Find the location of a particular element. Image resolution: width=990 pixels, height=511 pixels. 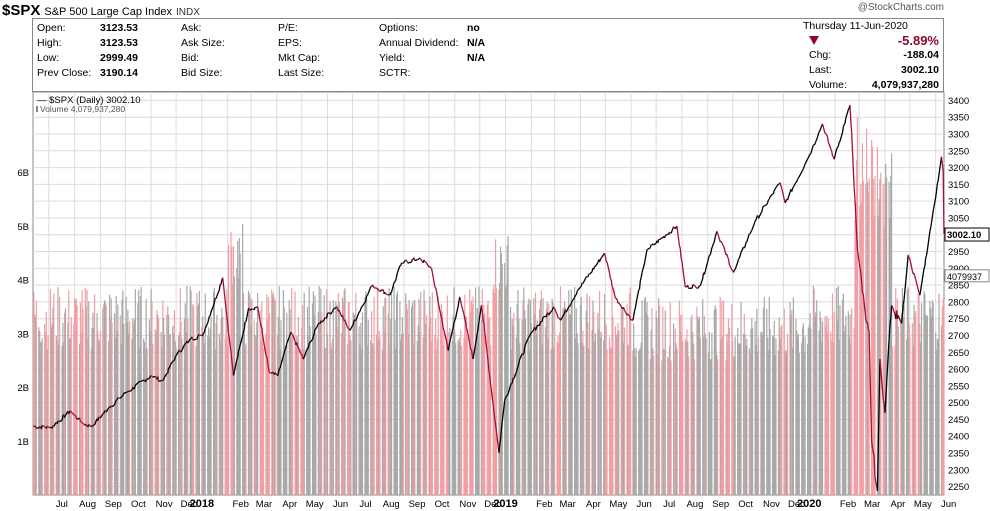

quote-value: N/A is located at coordinates (476, 58).